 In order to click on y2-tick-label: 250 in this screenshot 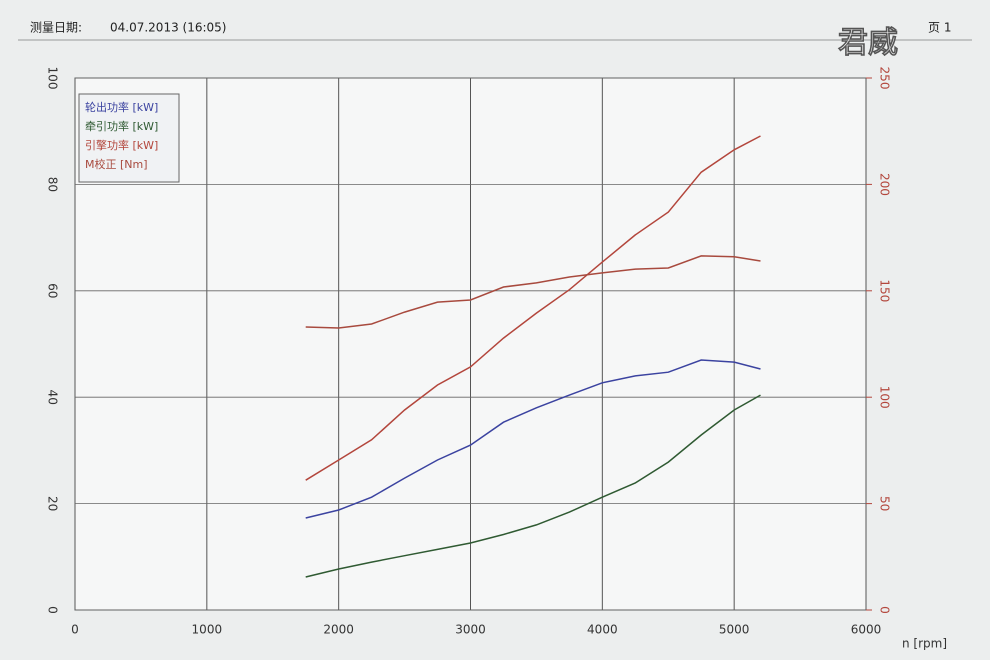, I will do `click(885, 78)`.